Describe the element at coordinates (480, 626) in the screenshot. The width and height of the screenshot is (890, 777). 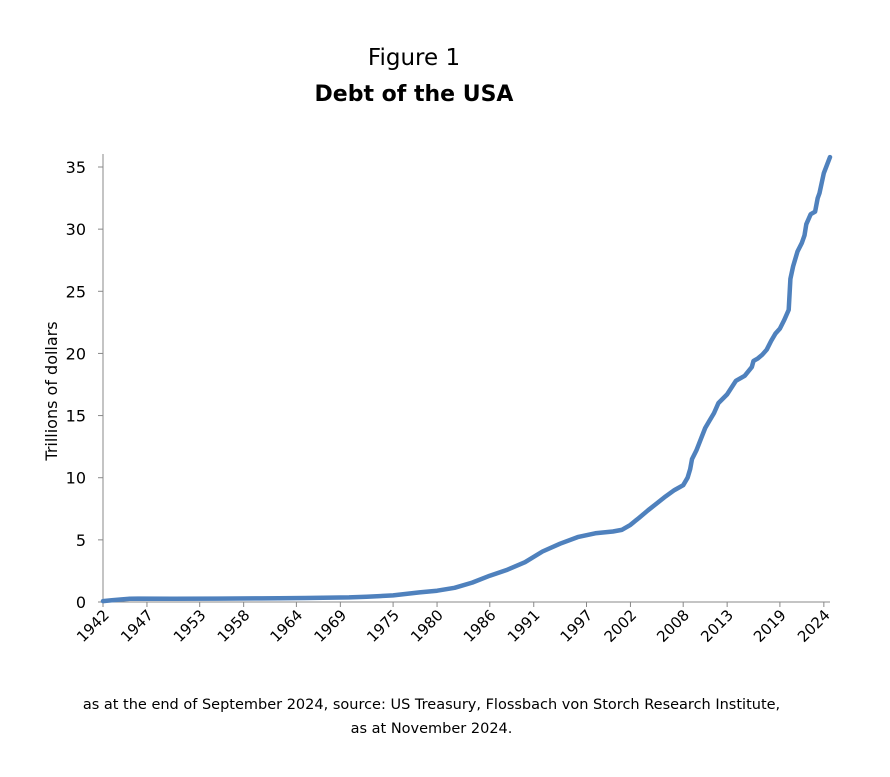
I see `x-tick-label: 1986` at that location.